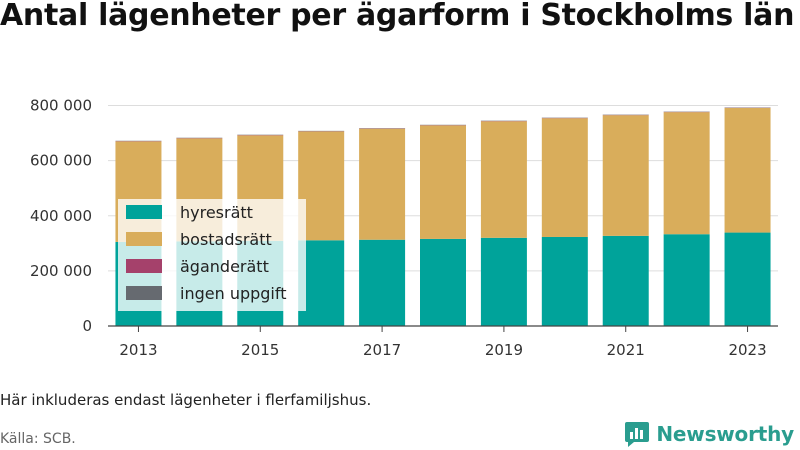 The image size is (800, 450). What do you see at coordinates (382, 350) in the screenshot?
I see `x-tick-label: 2017` at bounding box center [382, 350].